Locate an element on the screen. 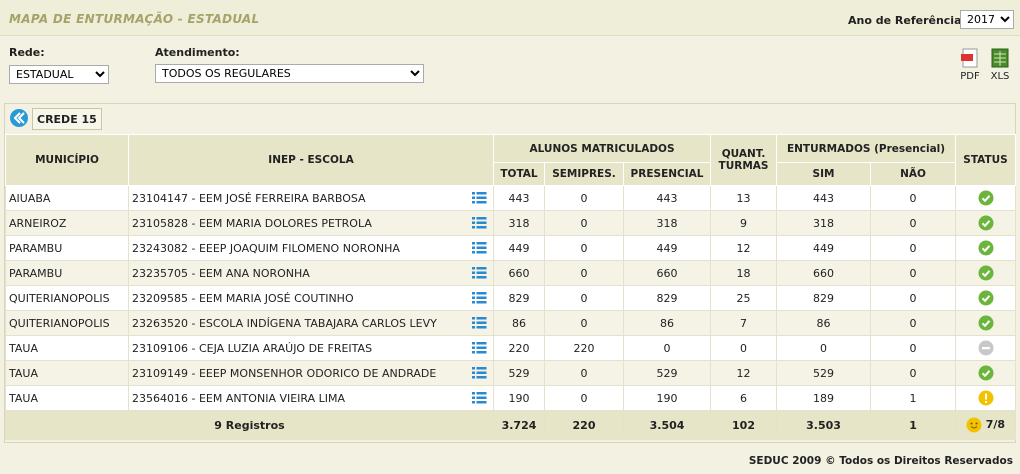  col-turmas: QUANT. TURMAS is located at coordinates (744, 160).